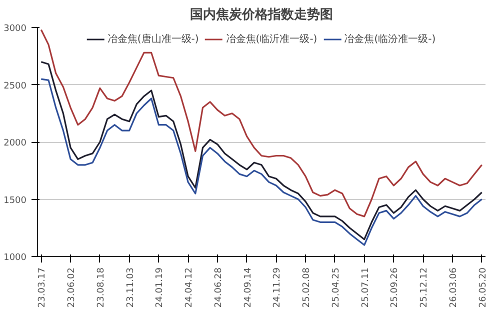  What do you see at coordinates (153, 39) in the screenshot?
I see `legend-label: 冶金焦(唐山准一级-)` at bounding box center [153, 39].